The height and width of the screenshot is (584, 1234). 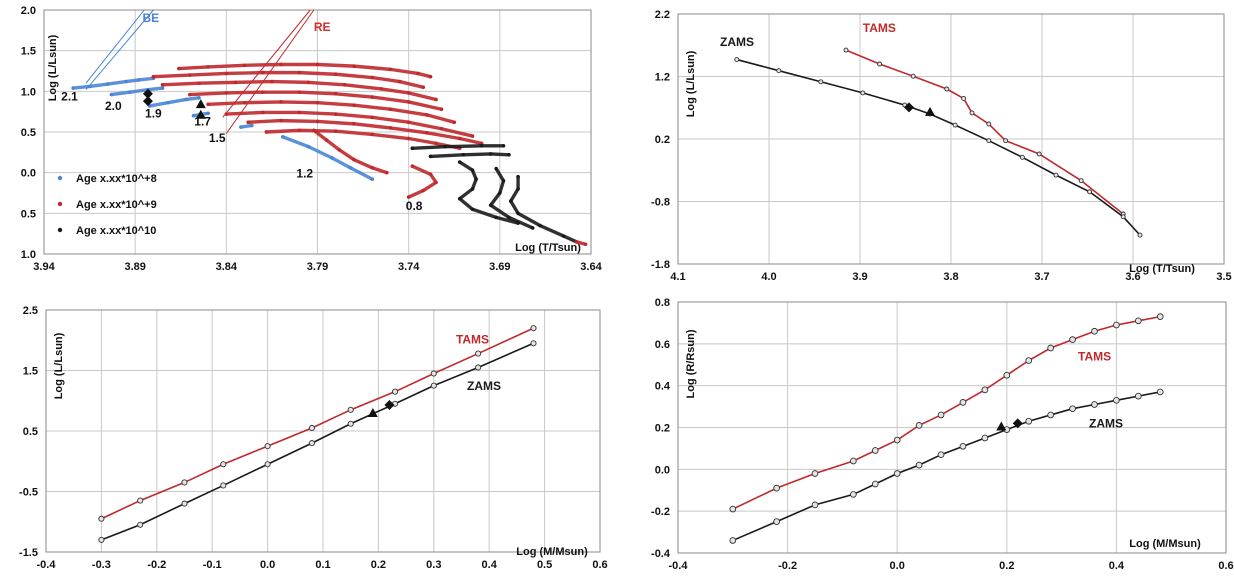 I want to click on x-tick-label: 3.94, so click(x=44, y=267).